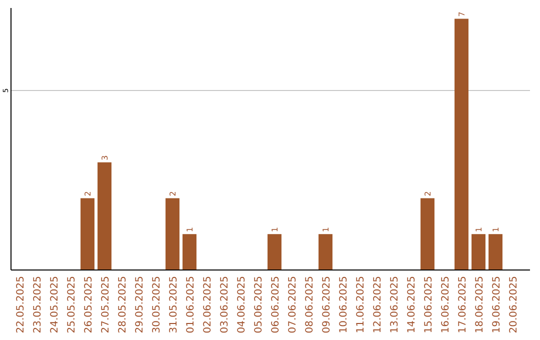 Image resolution: width=540 pixels, height=340 pixels. What do you see at coordinates (395, 305) in the screenshot?
I see `x-tick-label: 13.06.2025` at bounding box center [395, 305].